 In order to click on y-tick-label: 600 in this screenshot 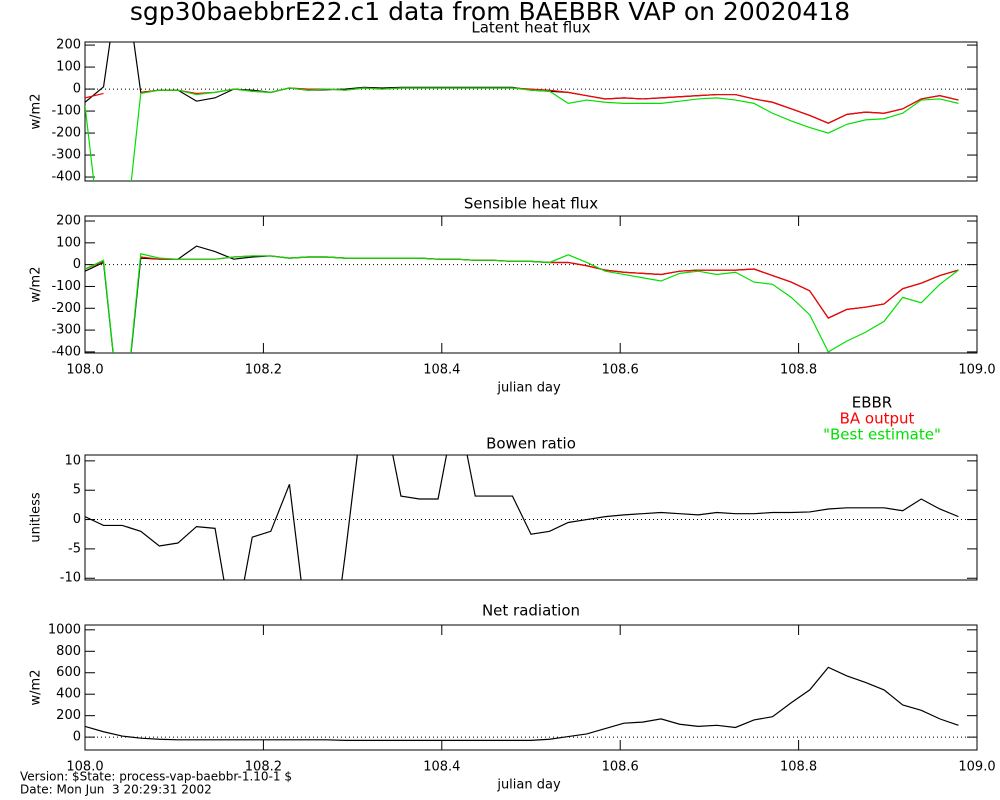, I will do `click(68, 672)`.